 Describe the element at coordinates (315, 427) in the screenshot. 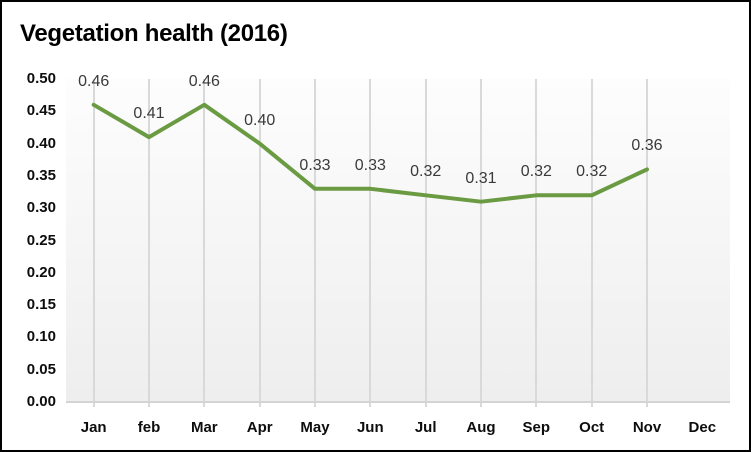

I see `x-axis-tick-label: May` at that location.